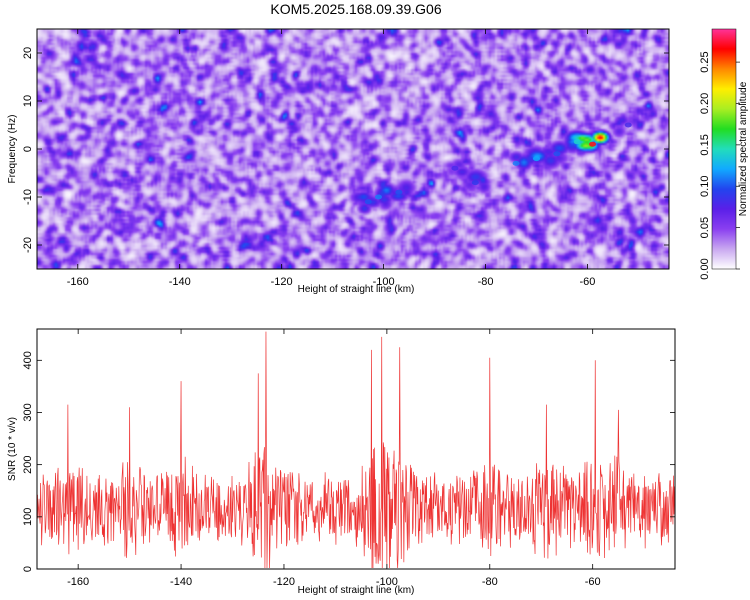 The height and width of the screenshot is (600, 750). I want to click on y-tick-label: 20, so click(28, 53).